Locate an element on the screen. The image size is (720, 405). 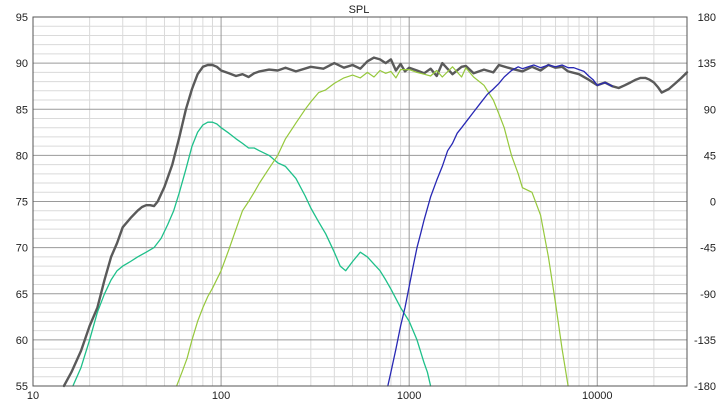
y-tick-label: 80 is located at coordinates (22, 156).